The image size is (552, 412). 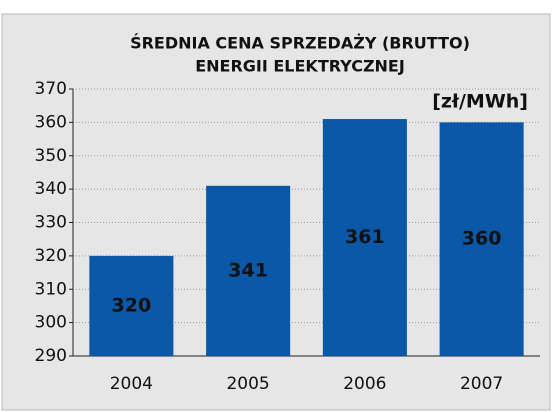 I want to click on data-label: 361, so click(x=365, y=237).